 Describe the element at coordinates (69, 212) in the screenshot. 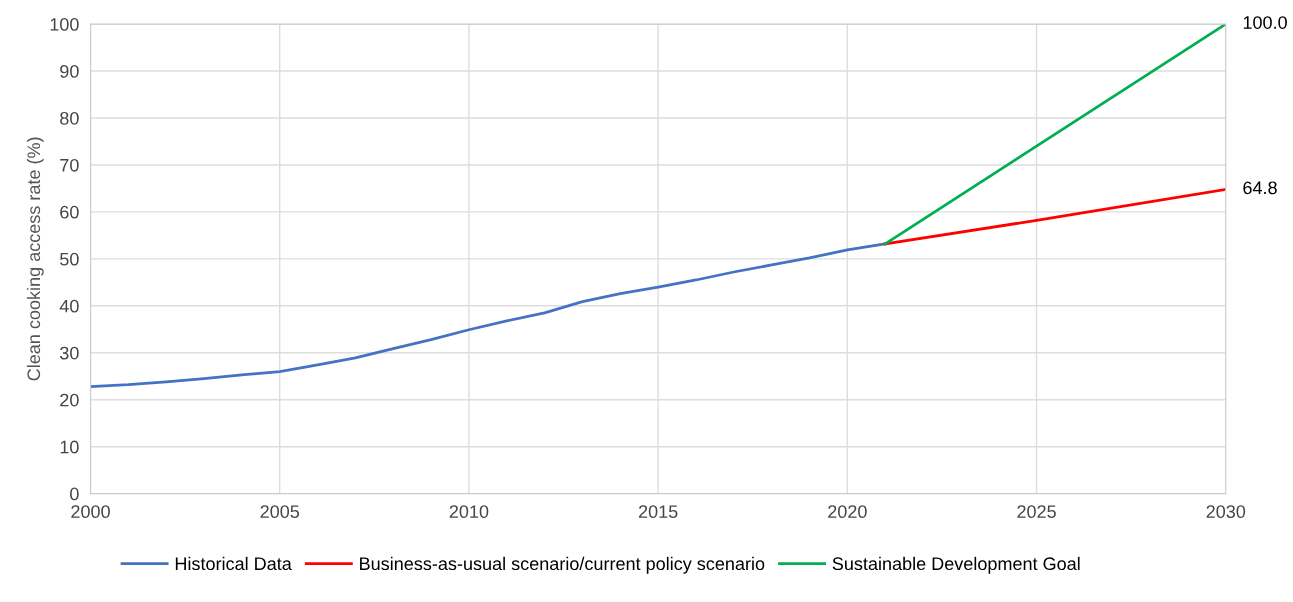

I see `y-tick-label: 60` at that location.